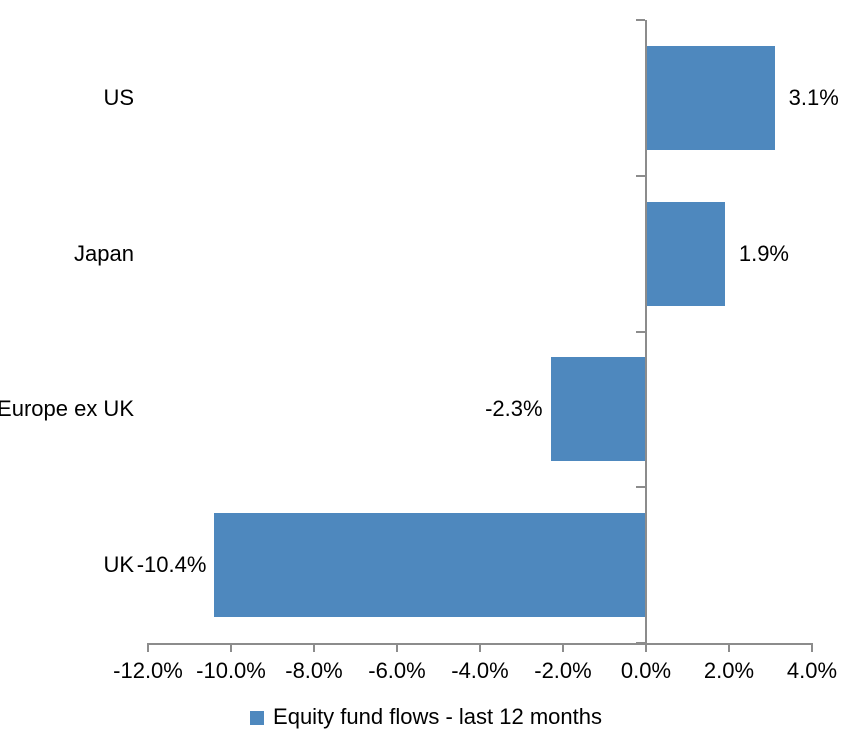 The width and height of the screenshot is (852, 747). I want to click on value-axis-tick-label: 0.0%, so click(646, 670).